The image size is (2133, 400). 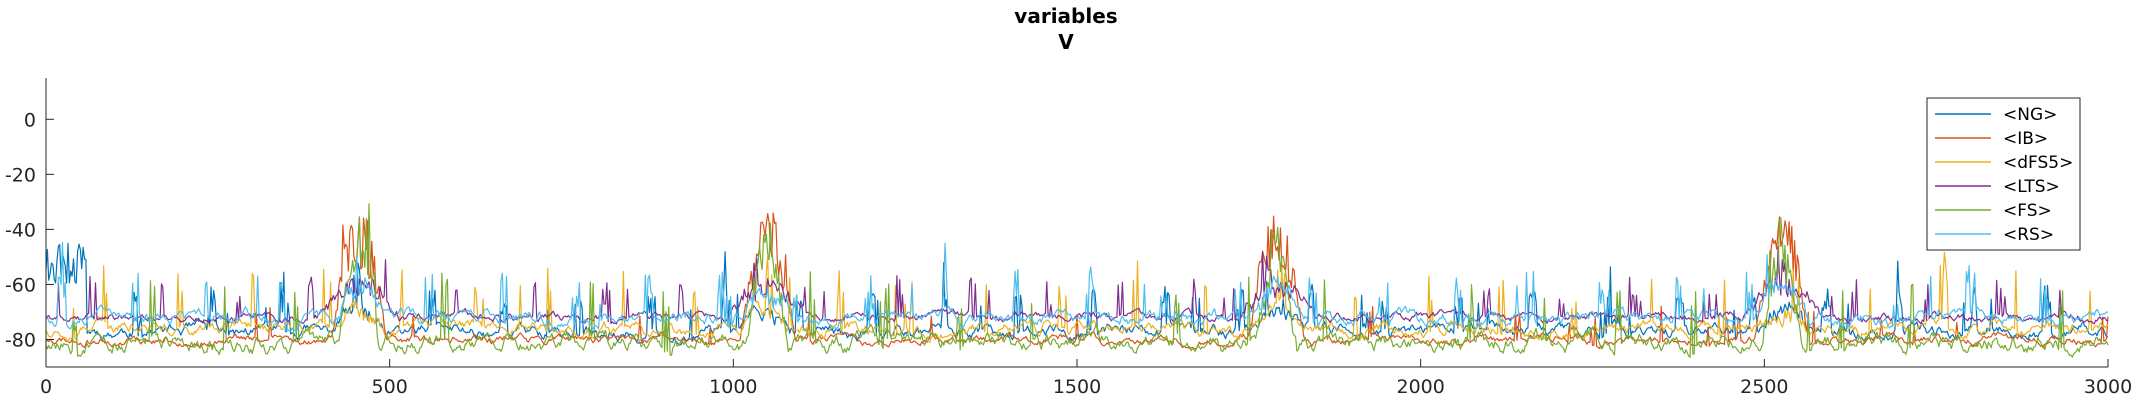 What do you see at coordinates (2031, 187) in the screenshot?
I see `legend-entry-label: <LTS>` at bounding box center [2031, 187].